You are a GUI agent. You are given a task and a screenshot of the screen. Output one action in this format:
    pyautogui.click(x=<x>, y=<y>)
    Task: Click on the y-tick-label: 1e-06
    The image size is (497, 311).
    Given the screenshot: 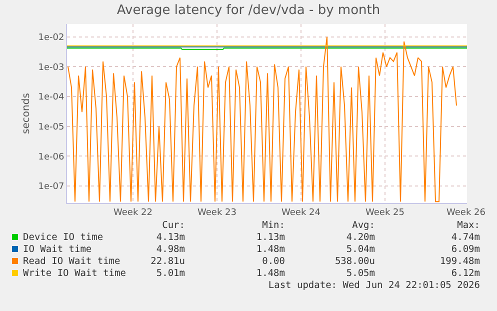 What is the action you would take?
    pyautogui.click(x=51, y=157)
    